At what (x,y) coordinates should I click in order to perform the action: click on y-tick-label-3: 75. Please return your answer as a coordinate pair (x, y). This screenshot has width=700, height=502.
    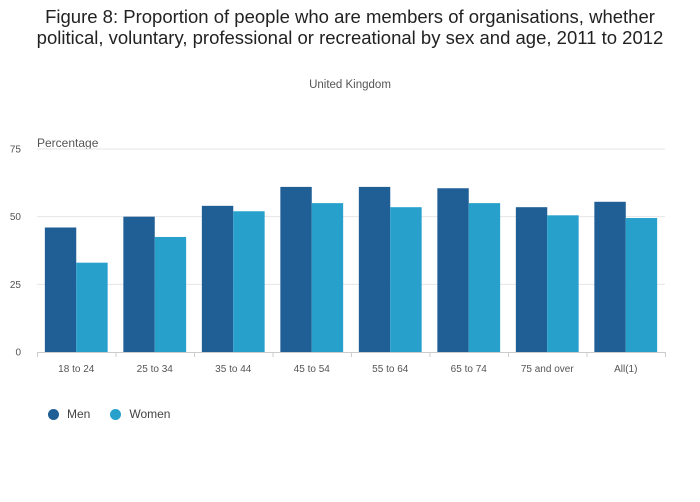
    Looking at the image, I should click on (16, 150).